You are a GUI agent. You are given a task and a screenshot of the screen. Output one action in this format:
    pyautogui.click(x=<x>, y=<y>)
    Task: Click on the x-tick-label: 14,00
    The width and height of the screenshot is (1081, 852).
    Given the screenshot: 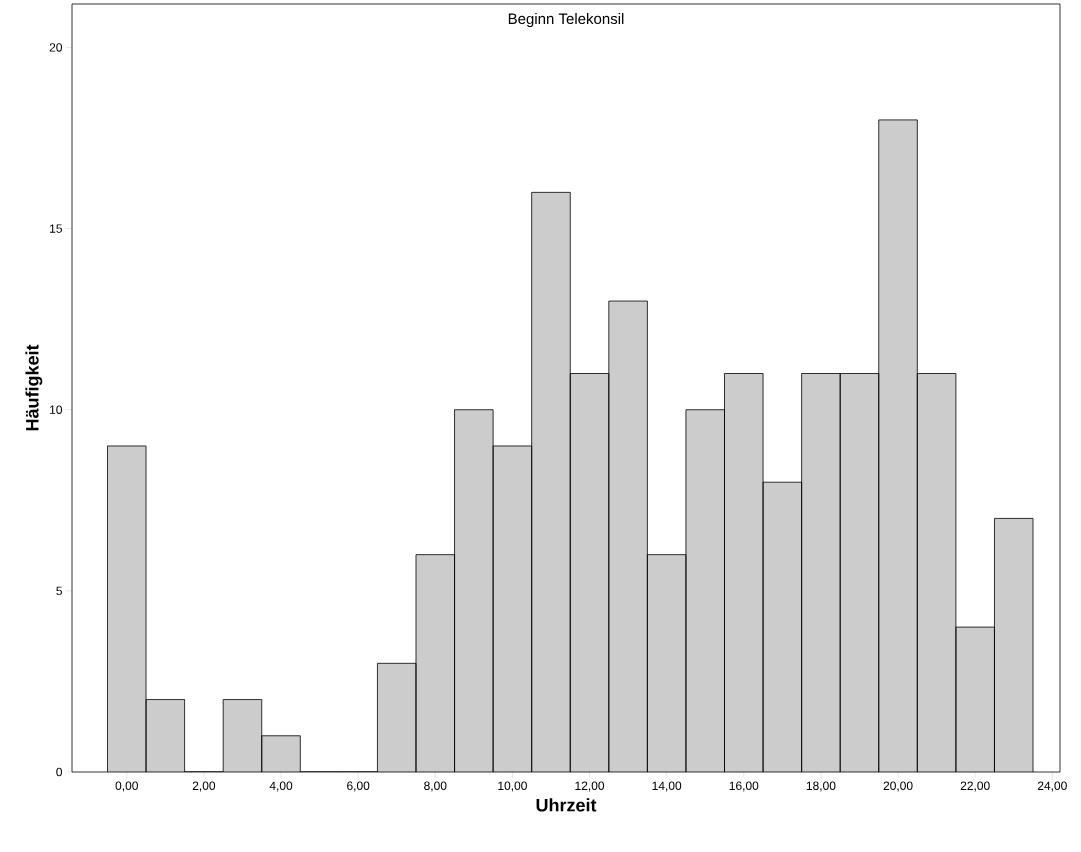 What is the action you would take?
    pyautogui.click(x=667, y=786)
    